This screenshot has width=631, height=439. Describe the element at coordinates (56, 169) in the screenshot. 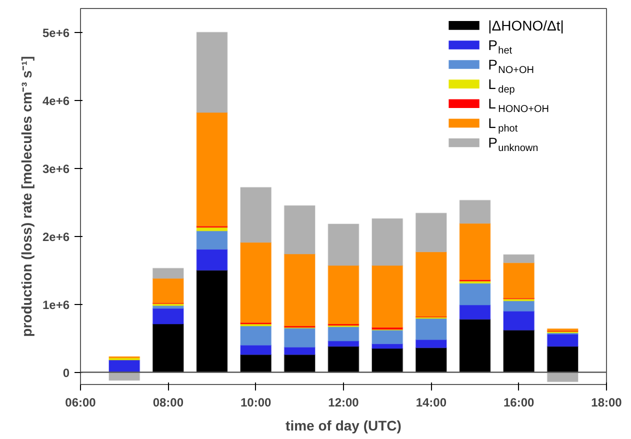

I see `y-tick-label: 3e+6` at that location.